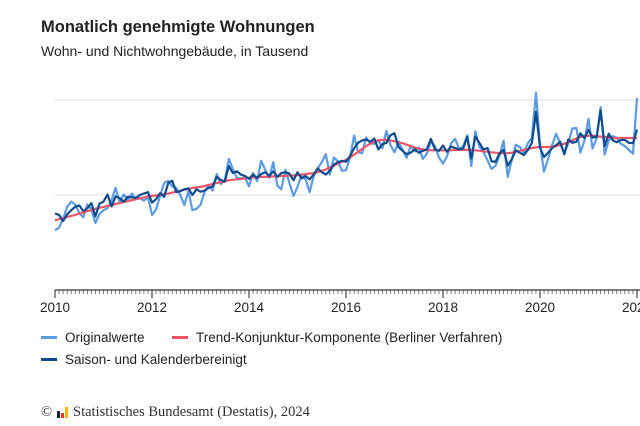 This screenshot has height=426, width=640. What do you see at coordinates (49, 337) in the screenshot?
I see `legend-swatch-original` at bounding box center [49, 337].